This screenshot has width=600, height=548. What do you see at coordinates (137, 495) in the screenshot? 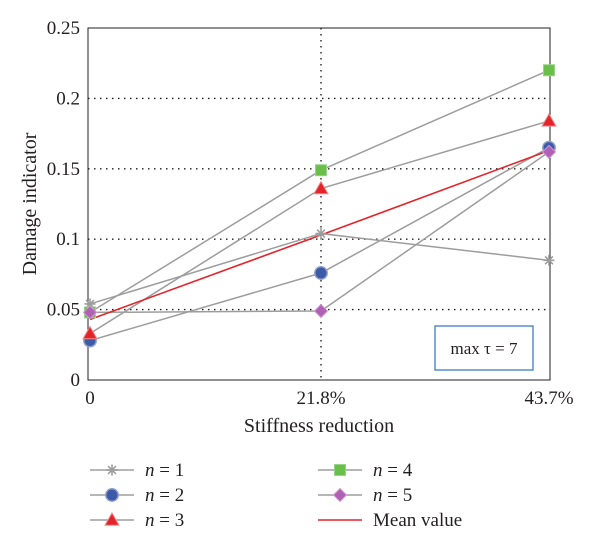
I see `legend-item: n = 2` at bounding box center [137, 495].